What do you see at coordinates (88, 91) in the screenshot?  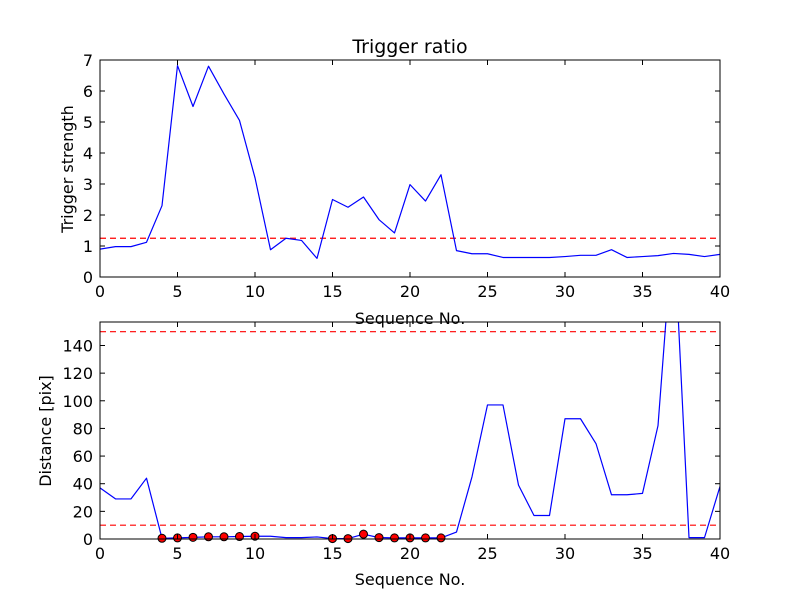 I see `y-tick-label: 6` at bounding box center [88, 91].